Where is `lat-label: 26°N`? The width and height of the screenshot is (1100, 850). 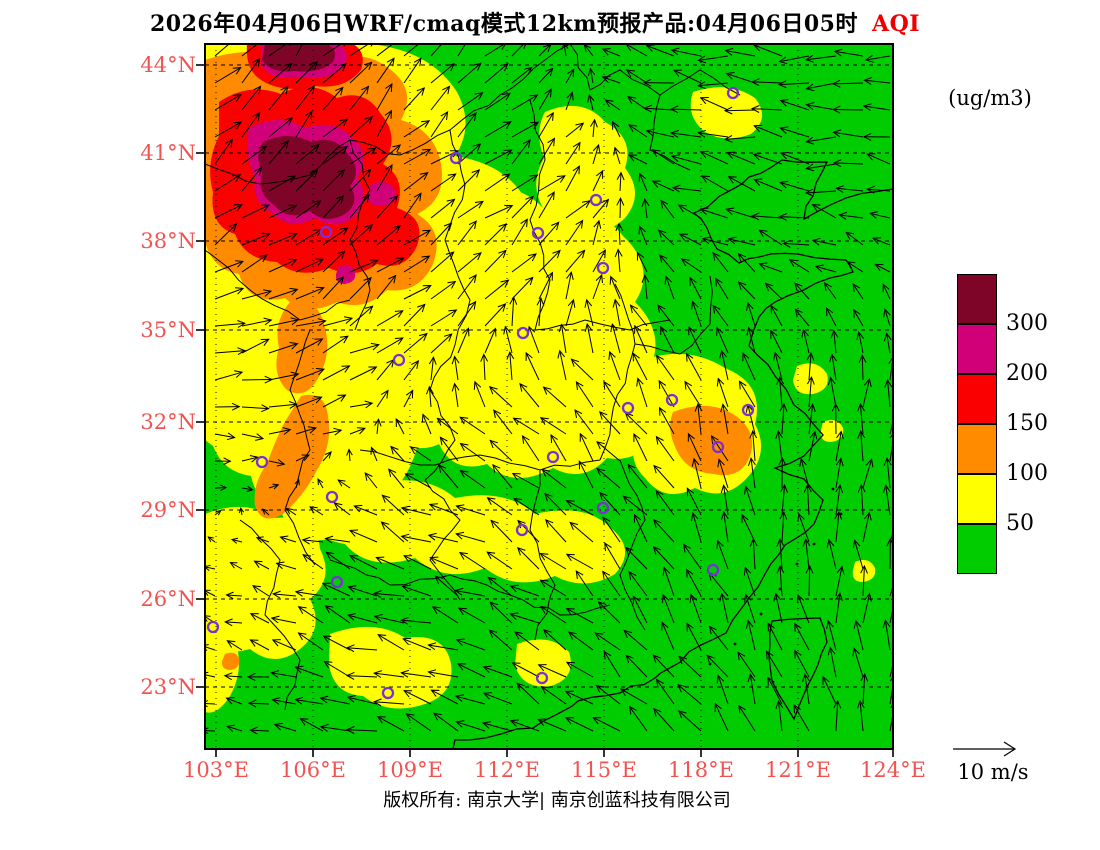
lat-label: 26°N is located at coordinates (168, 599).